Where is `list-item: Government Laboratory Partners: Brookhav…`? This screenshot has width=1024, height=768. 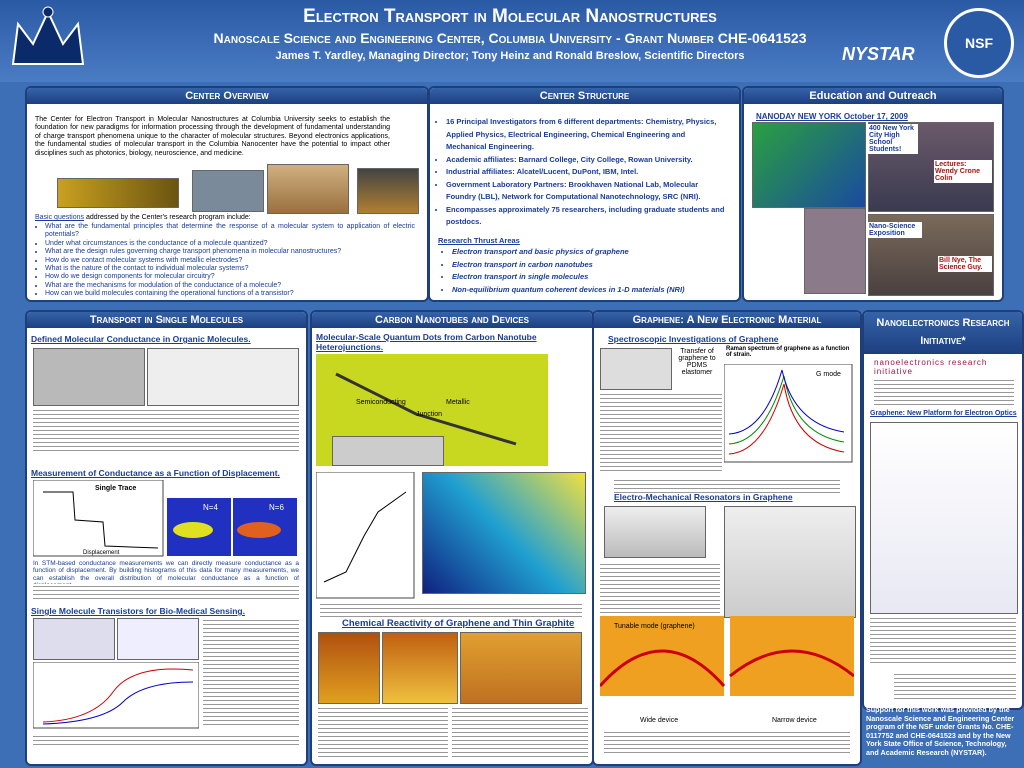
list-item: Government Laboratory Partners: Brookhav… is located at coordinates (586, 191).